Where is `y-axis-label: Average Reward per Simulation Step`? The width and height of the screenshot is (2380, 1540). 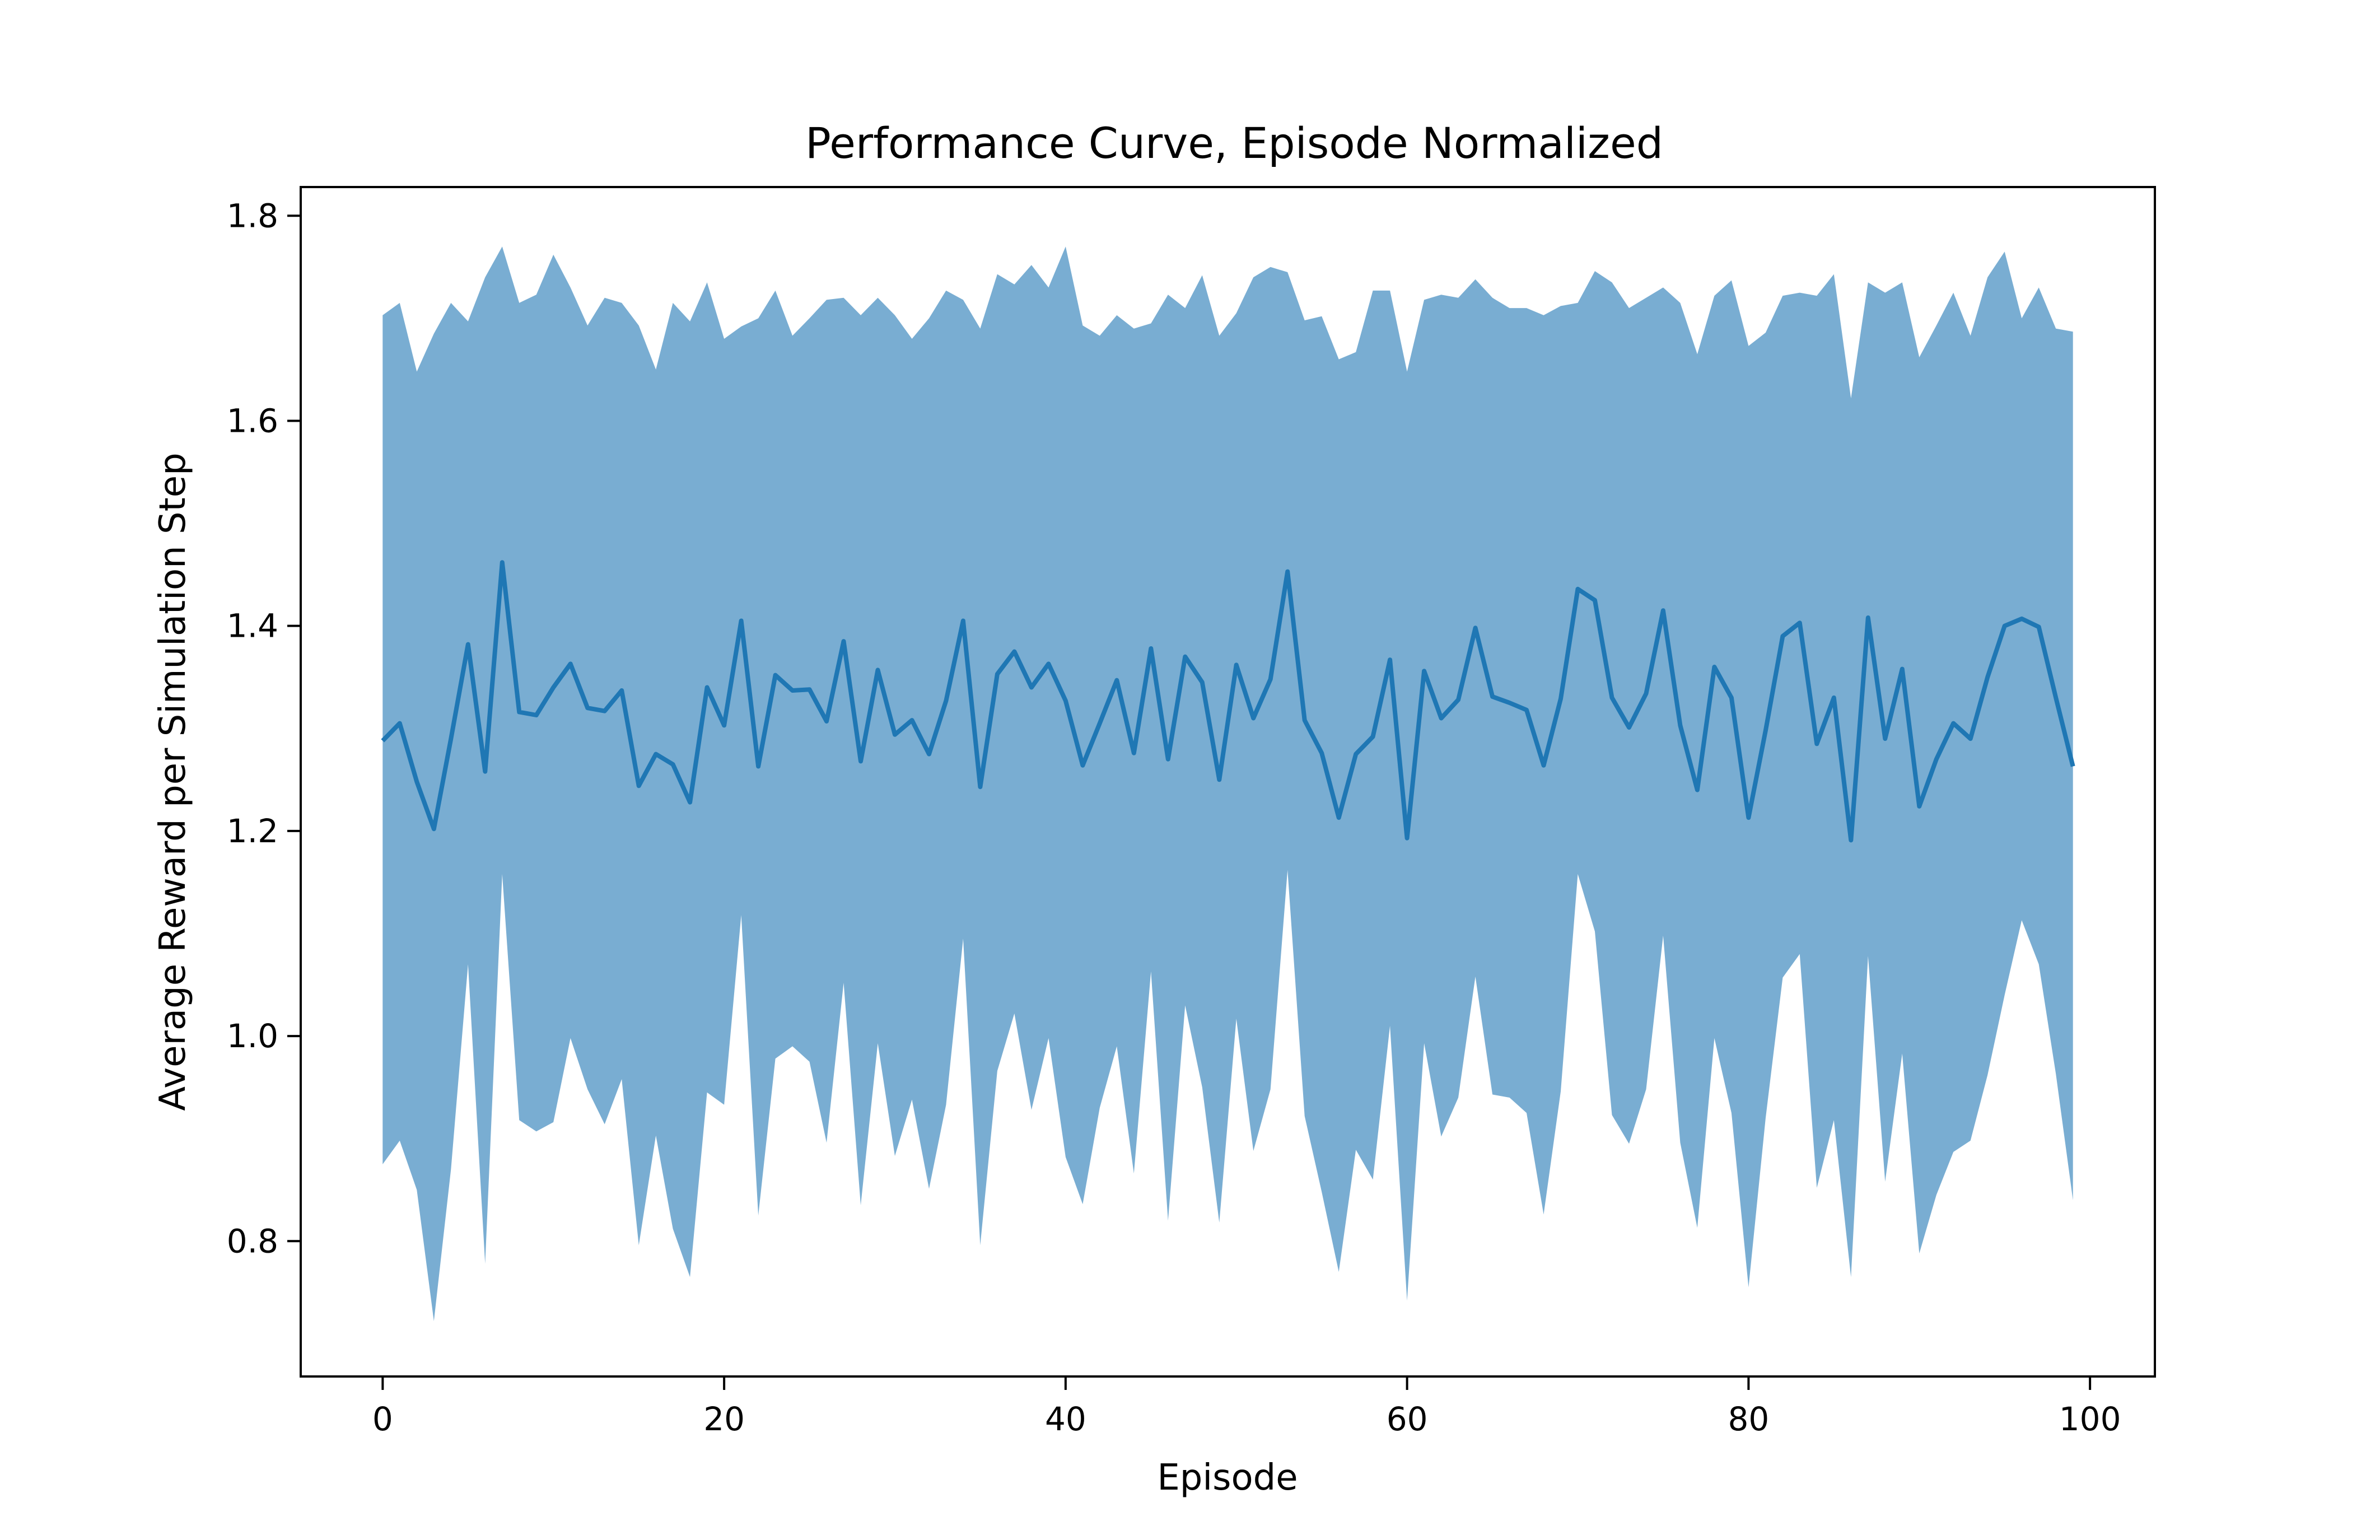 y-axis-label: Average Reward per Simulation Step is located at coordinates (173, 781).